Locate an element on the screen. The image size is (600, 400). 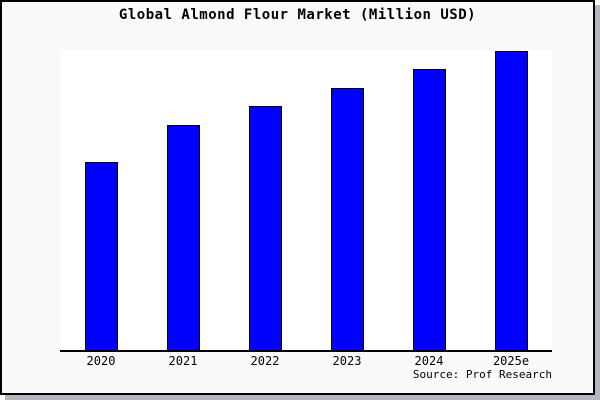
x-tick-label-2021: 2021 is located at coordinates (183, 361).